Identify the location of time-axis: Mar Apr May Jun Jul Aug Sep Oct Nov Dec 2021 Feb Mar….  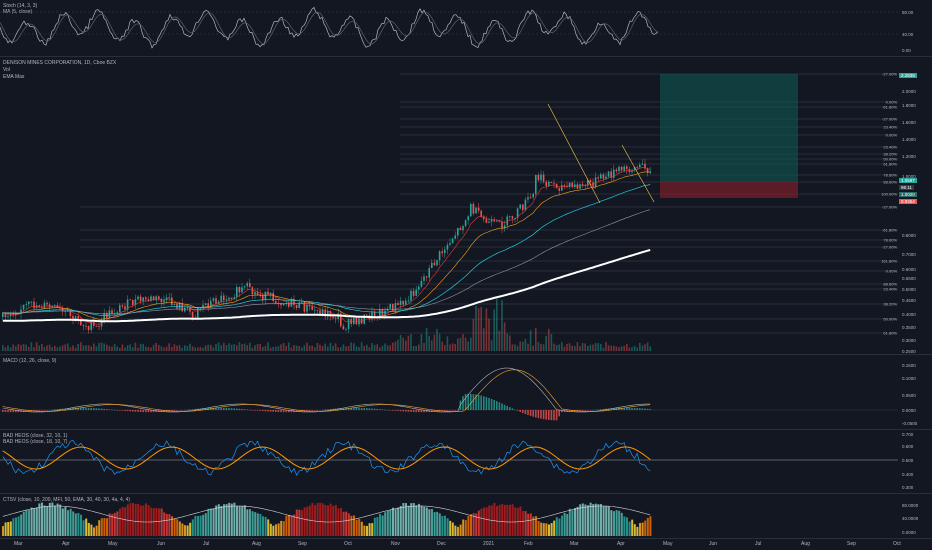
(466, 544).